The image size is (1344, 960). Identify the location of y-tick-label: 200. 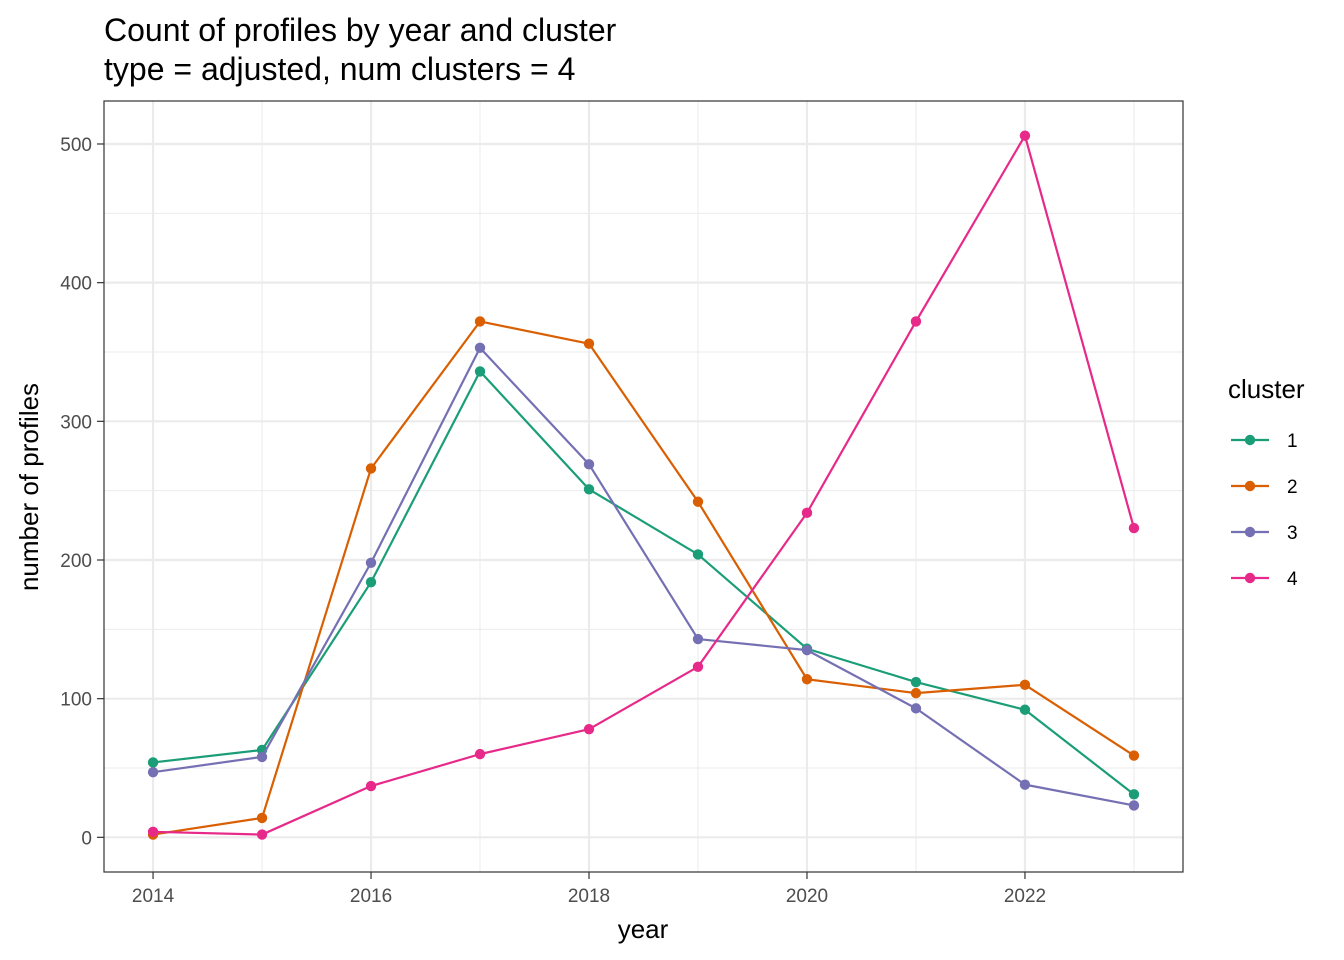
(76, 561).